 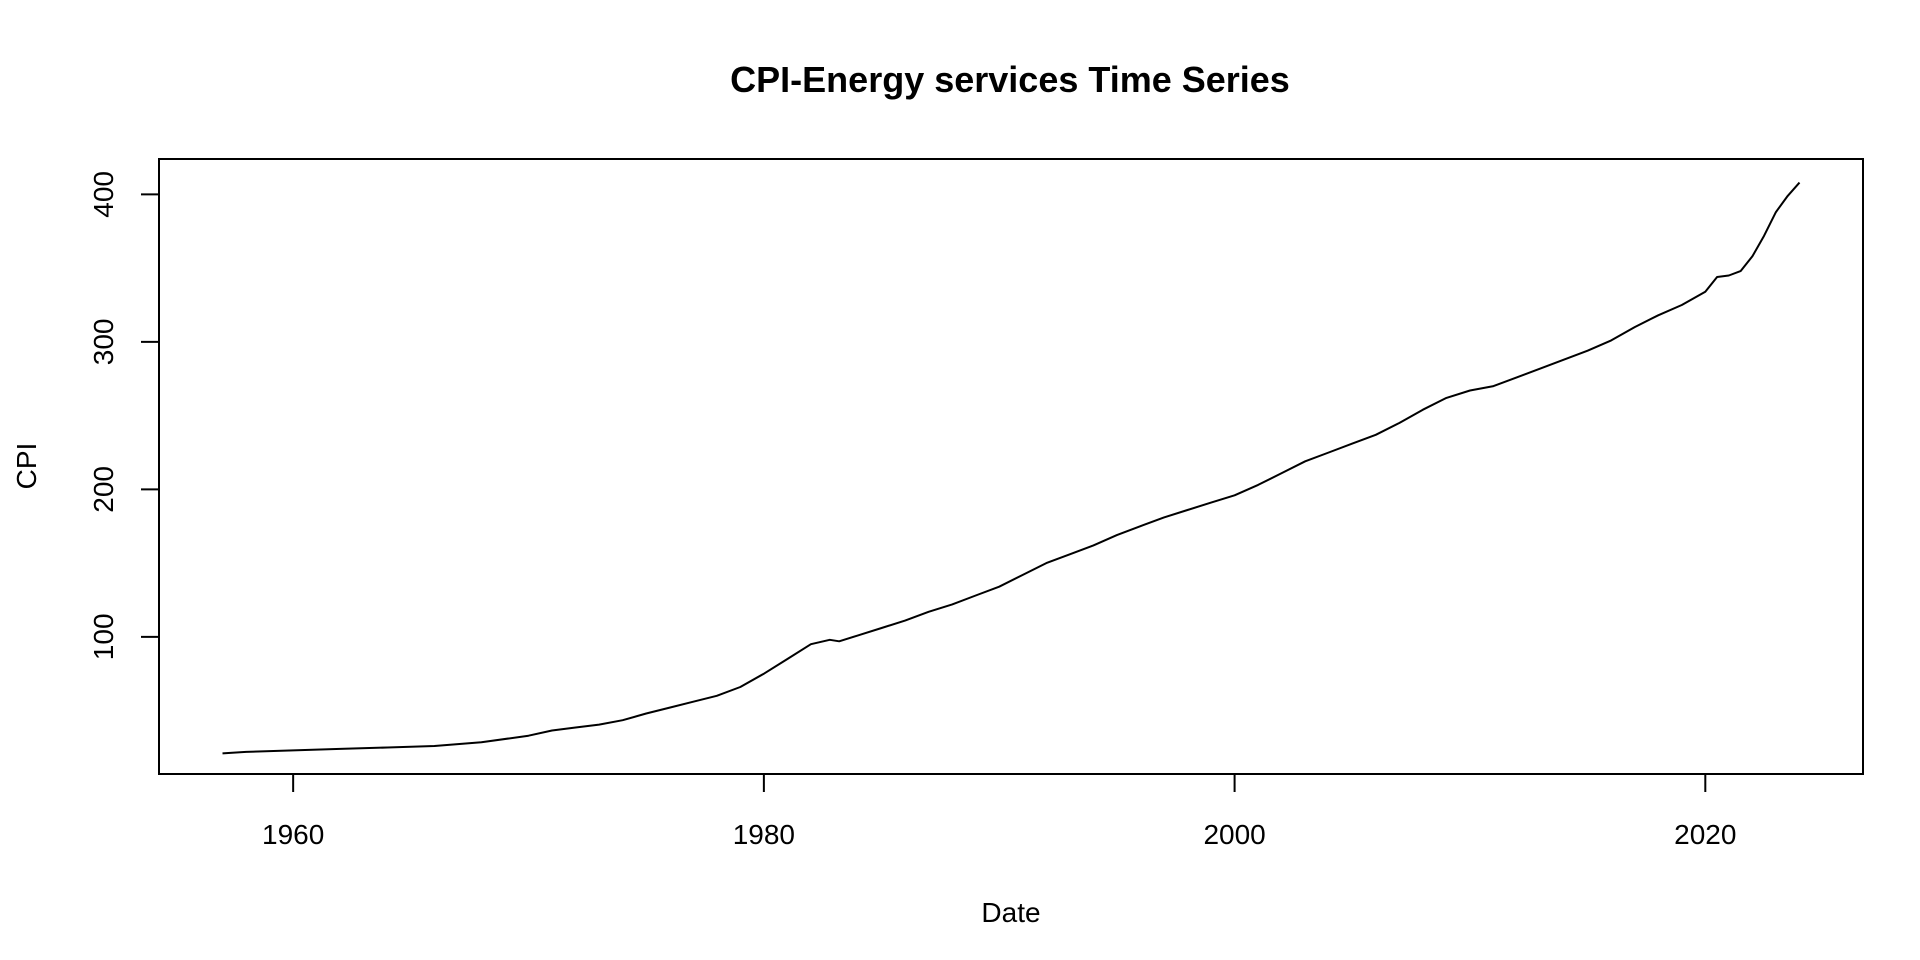 What do you see at coordinates (1234, 834) in the screenshot?
I see `x-tick-label: 2000` at bounding box center [1234, 834].